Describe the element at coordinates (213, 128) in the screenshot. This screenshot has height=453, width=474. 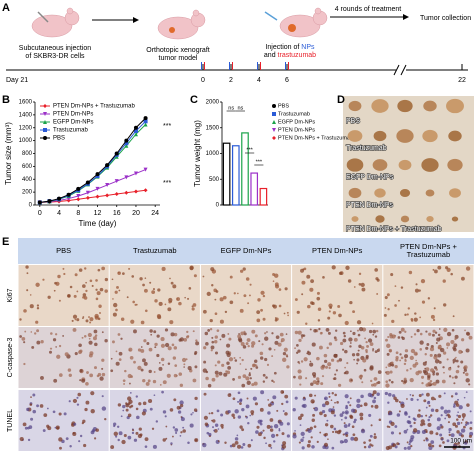
I see `y-tick-label: 1500` at that location.